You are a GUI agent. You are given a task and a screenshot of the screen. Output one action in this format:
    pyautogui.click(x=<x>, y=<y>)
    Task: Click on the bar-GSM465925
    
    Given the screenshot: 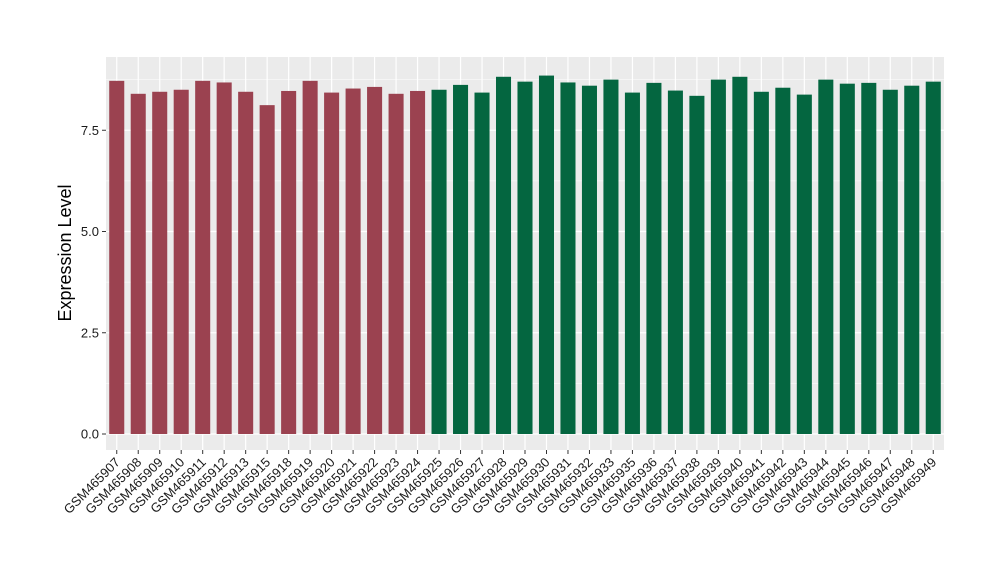 What is the action you would take?
    pyautogui.click(x=439, y=261)
    